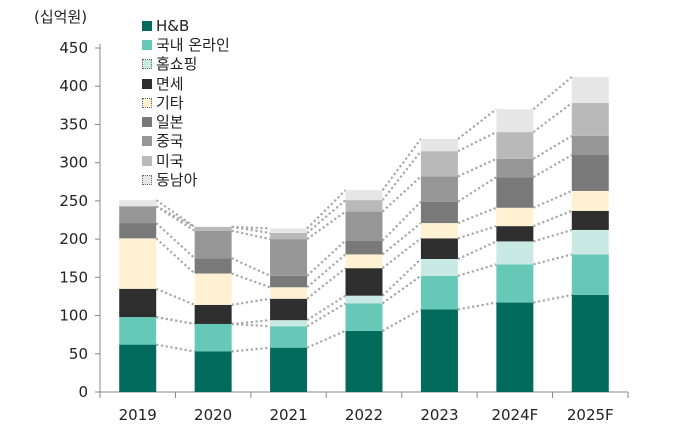  I want to click on y-tick-label: 450, so click(73, 48).